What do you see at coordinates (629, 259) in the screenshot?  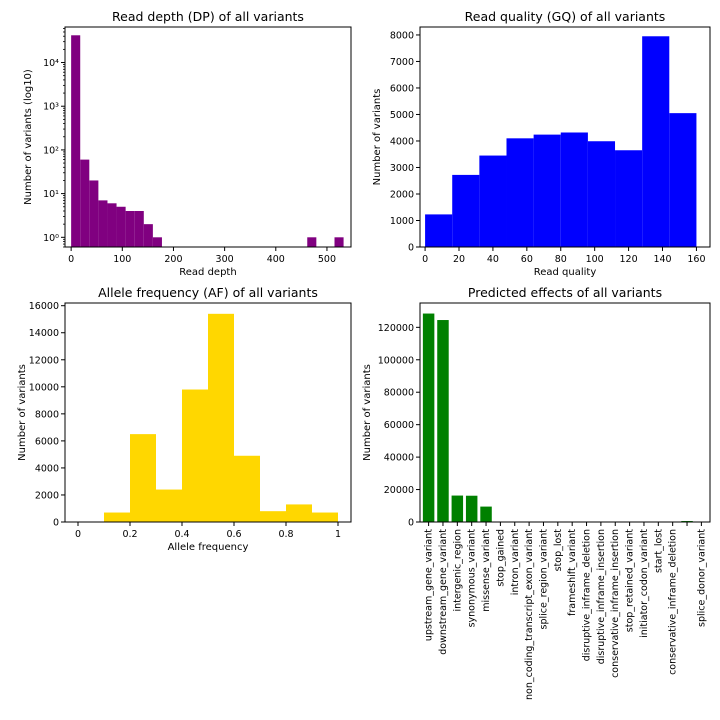 I see `x-tick-label: 120` at bounding box center [629, 259].